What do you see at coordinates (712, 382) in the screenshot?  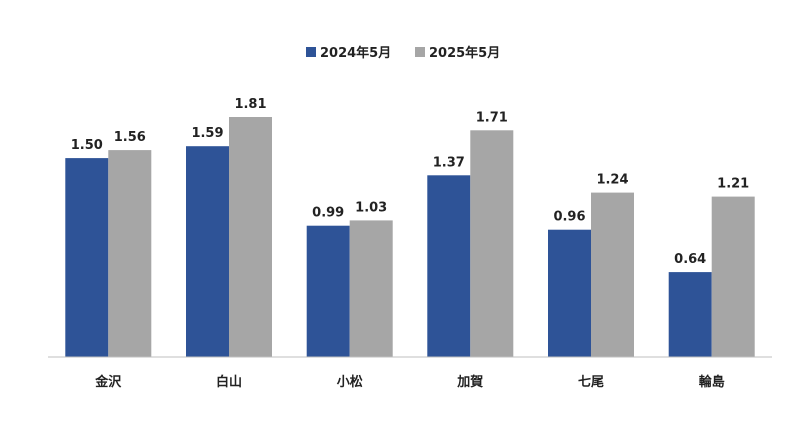 I see `category-label-5: 輪島` at bounding box center [712, 382].